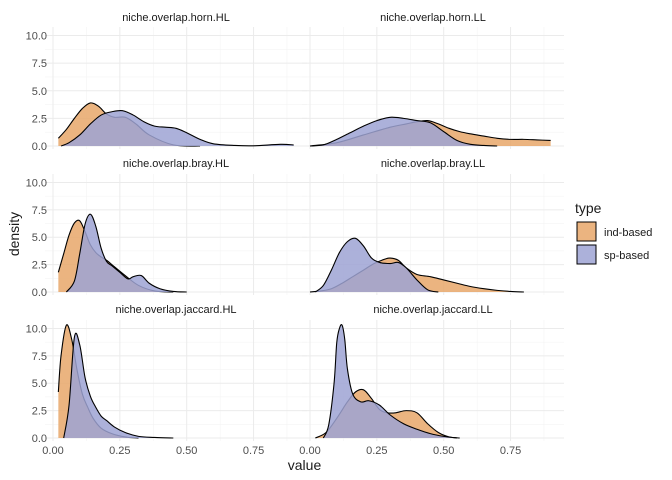  I want to click on legend-swatch-sp-based, so click(586, 254).